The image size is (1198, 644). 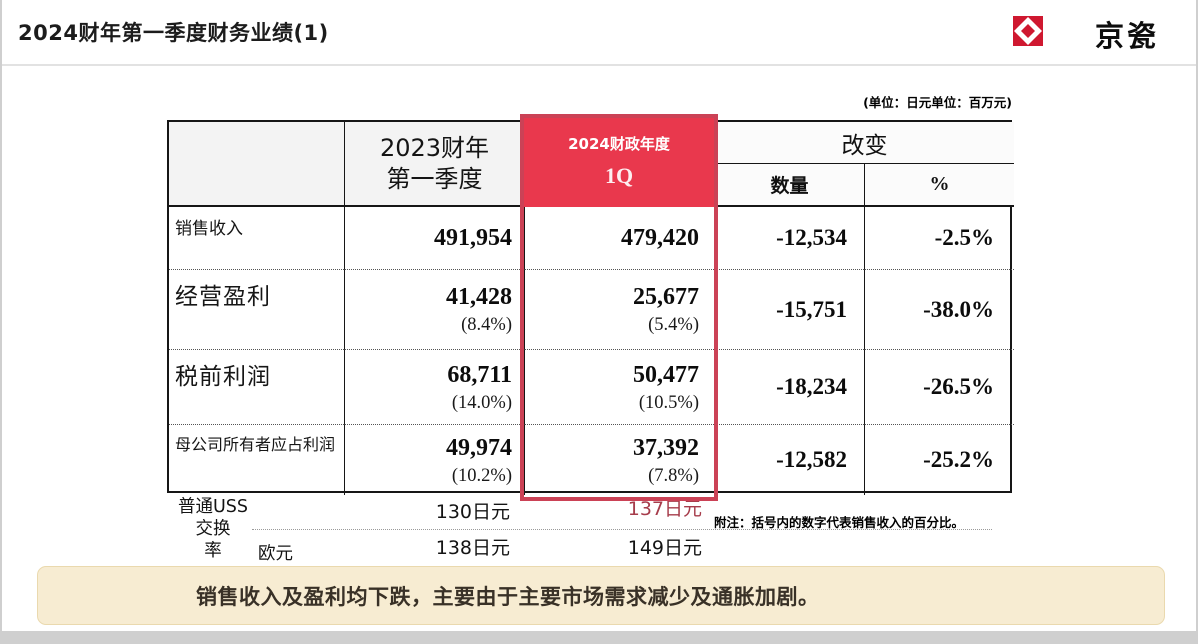 I want to click on change-percent: -25.2%, so click(x=958, y=459).